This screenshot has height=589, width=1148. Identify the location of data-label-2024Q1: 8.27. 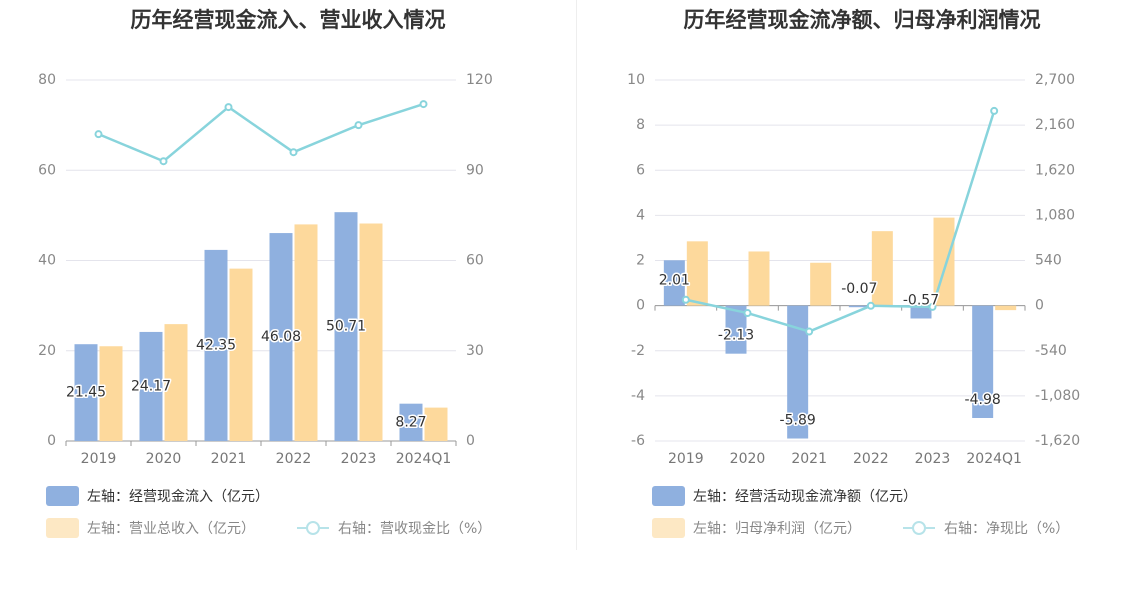
(410, 422).